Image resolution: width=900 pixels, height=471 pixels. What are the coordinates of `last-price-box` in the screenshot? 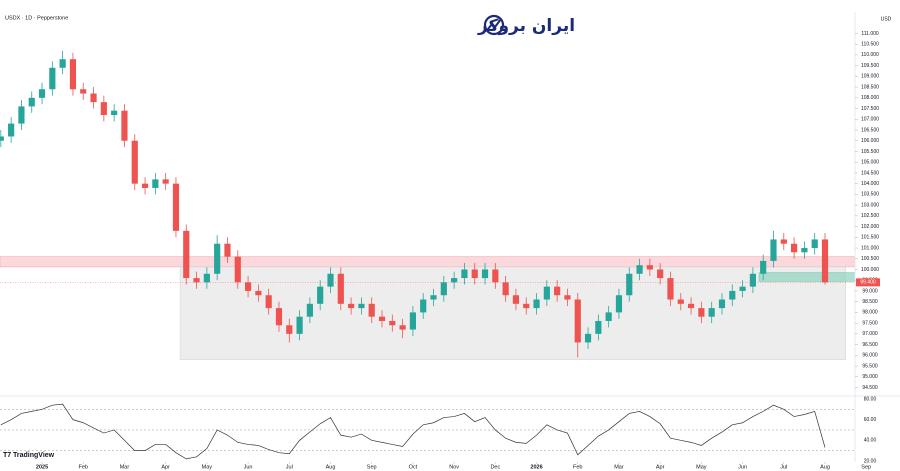 It's located at (868, 282).